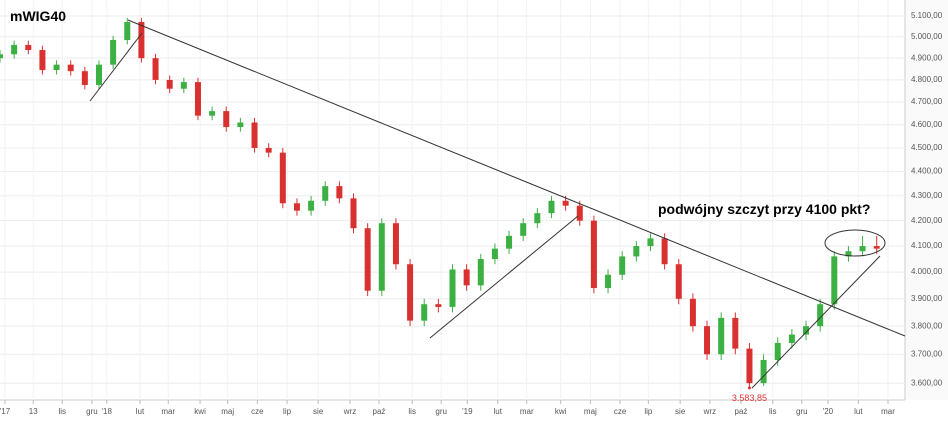 The height and width of the screenshot is (421, 948). Describe the element at coordinates (927, 353) in the screenshot. I see `y-tick-label: 3.700,00` at that location.